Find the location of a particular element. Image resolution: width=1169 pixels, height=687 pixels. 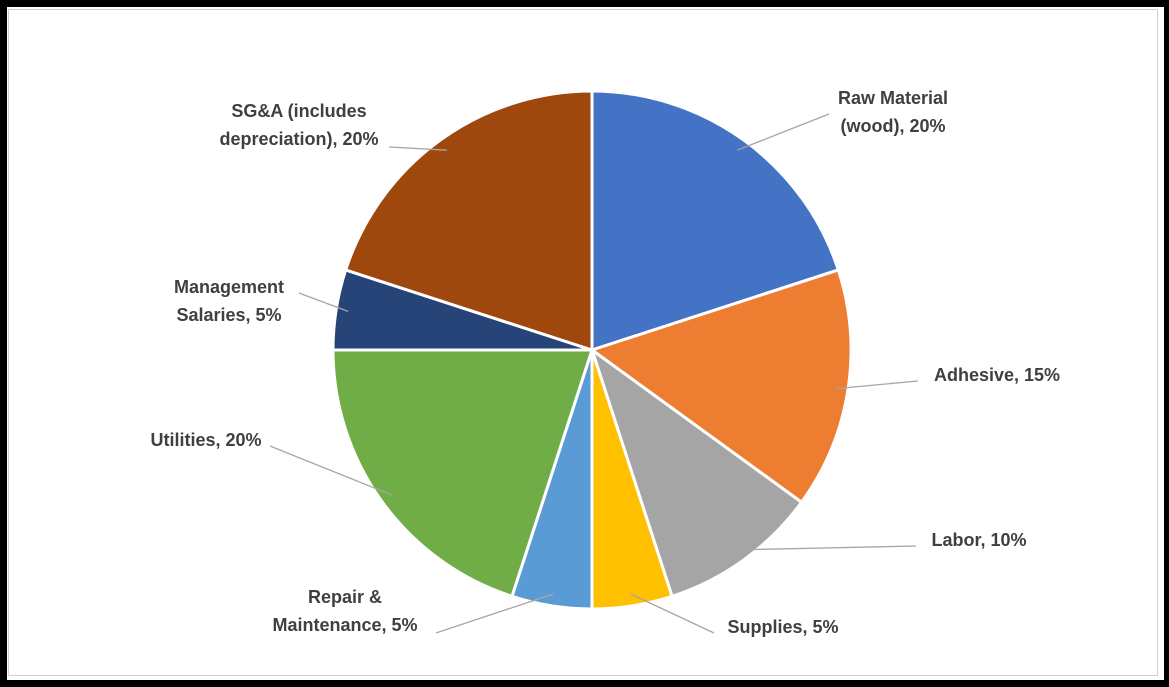

data-label-sganda-includes-depreciation: SG&A (includes depreciation), 20% is located at coordinates (298, 125).